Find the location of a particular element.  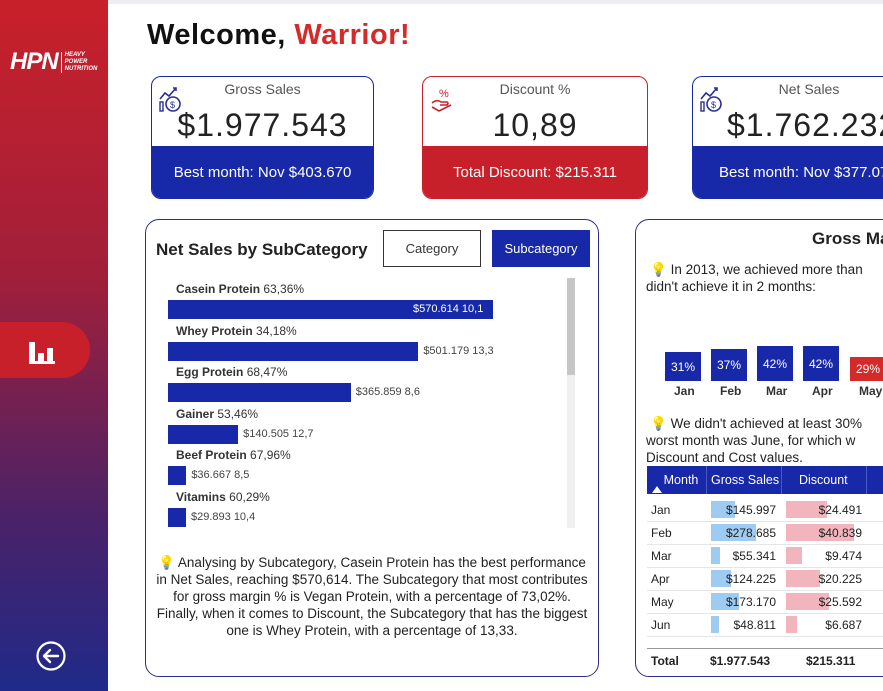

subcategory-toggle-button: Subcategory is located at coordinates (541, 248).